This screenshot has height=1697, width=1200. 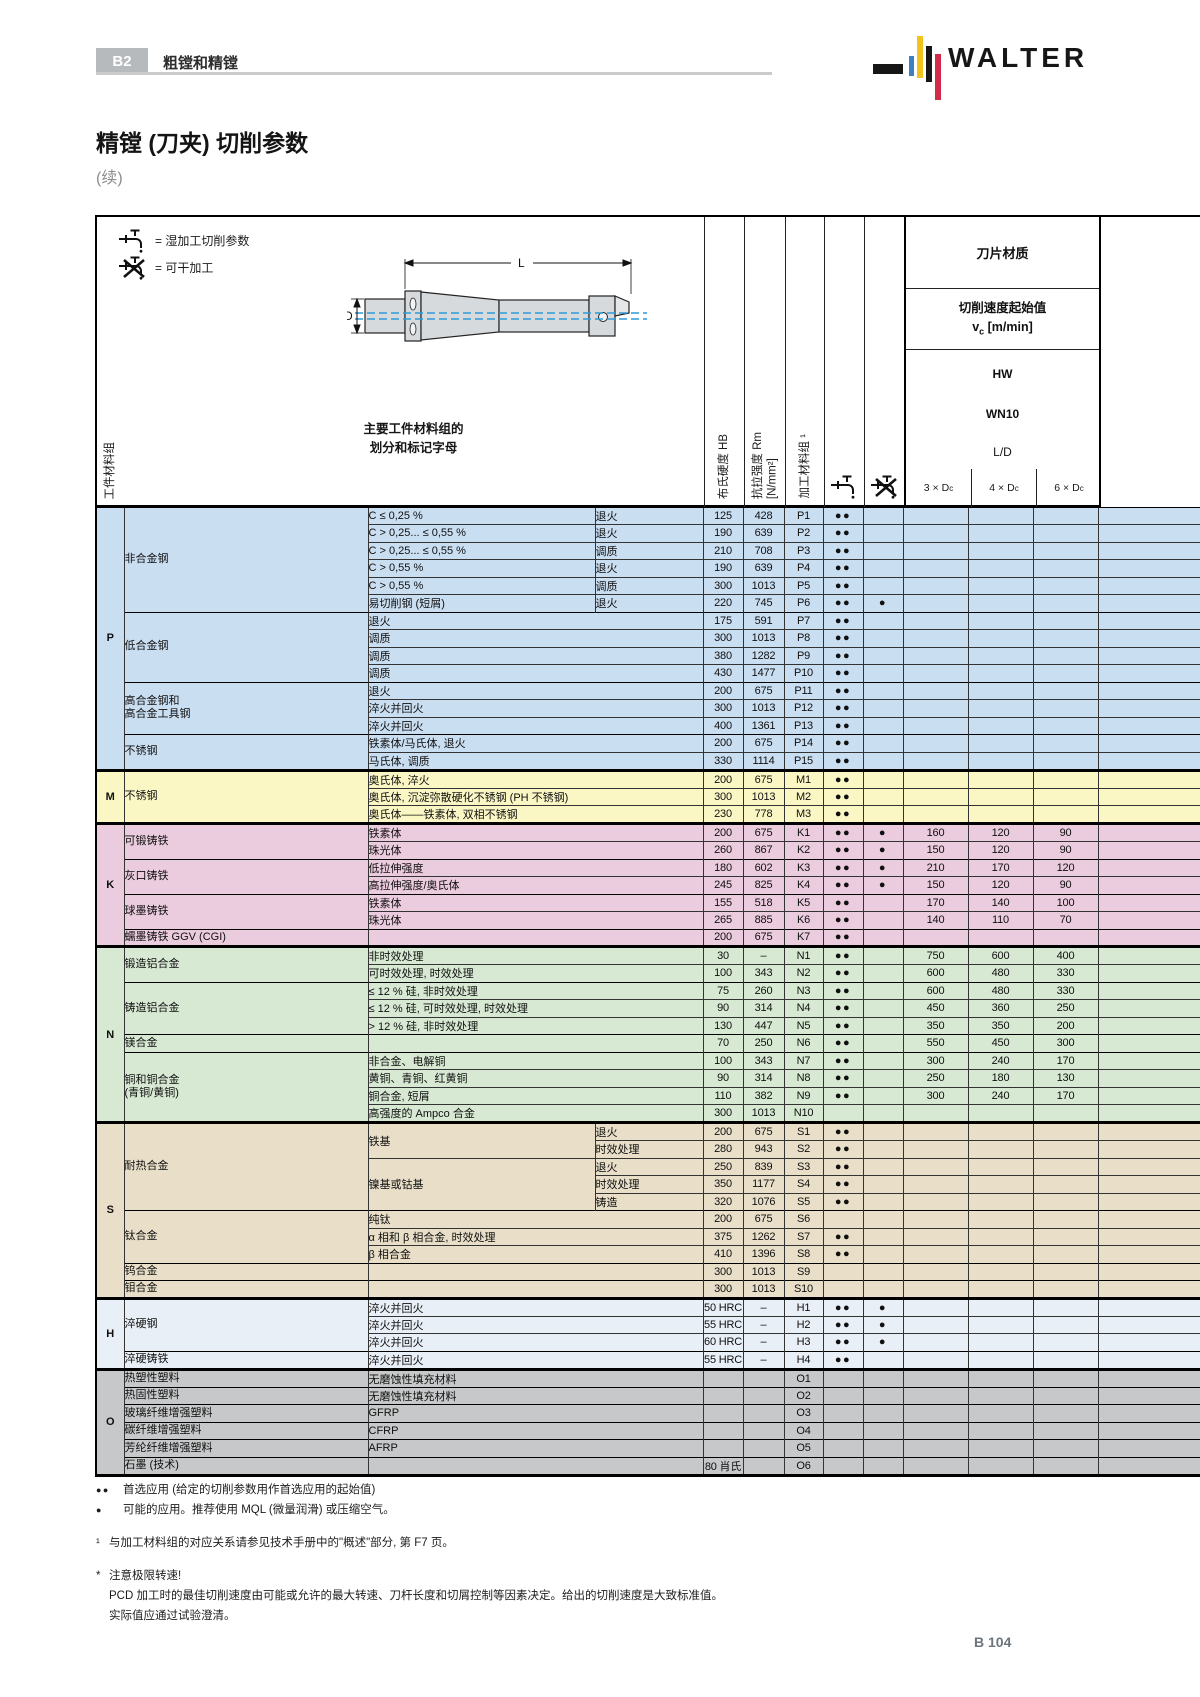 What do you see at coordinates (803, 990) in the screenshot?
I see `iso-material-group-cell: N3` at bounding box center [803, 990].